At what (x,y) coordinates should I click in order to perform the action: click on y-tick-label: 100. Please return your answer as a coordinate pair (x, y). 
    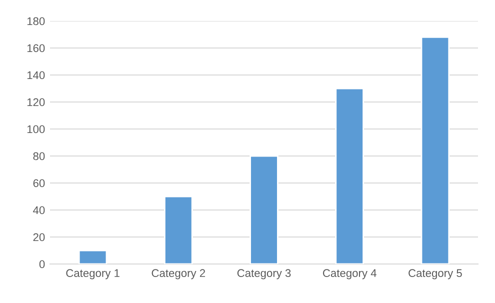
    Looking at the image, I should click on (36, 129).